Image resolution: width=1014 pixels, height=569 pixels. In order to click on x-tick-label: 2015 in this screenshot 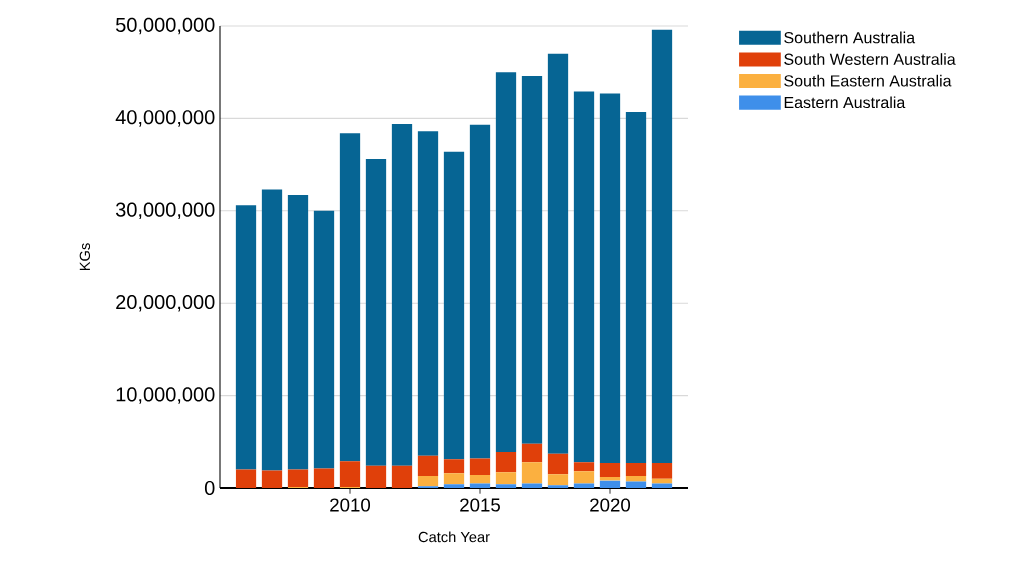, I will do `click(480, 505)`.